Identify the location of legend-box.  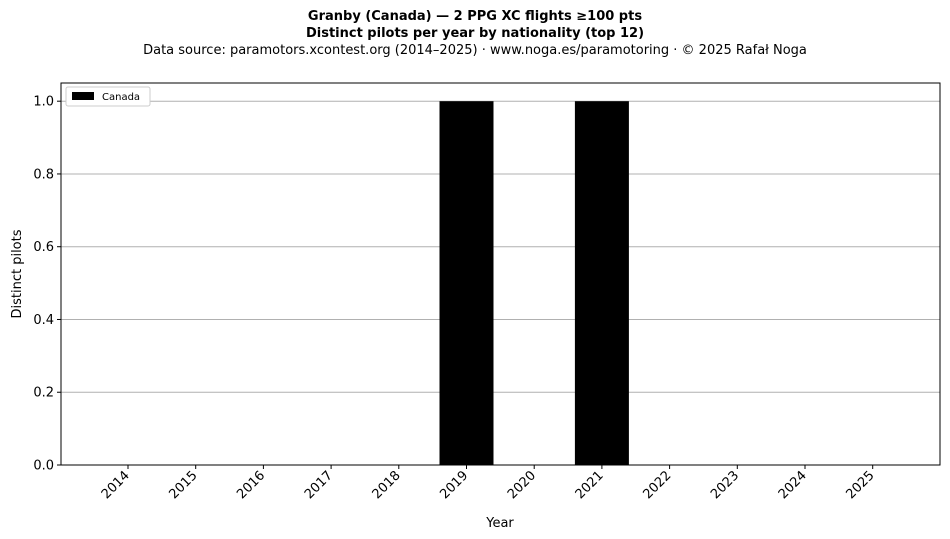
(108, 96).